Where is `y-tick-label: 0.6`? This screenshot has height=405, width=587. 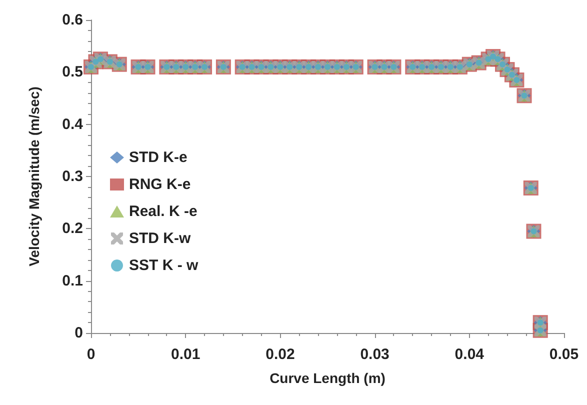 y-tick-label: 0.6 is located at coordinates (72, 20).